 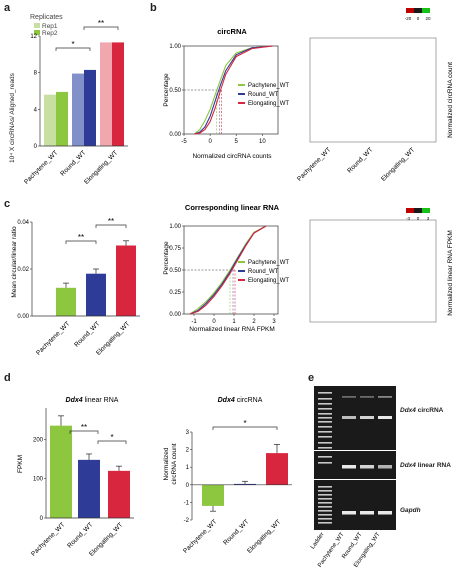 What do you see at coordinates (175, 91) in the screenshot?
I see `b-cdf-ytick-label-1: 0.50` at bounding box center [175, 91].